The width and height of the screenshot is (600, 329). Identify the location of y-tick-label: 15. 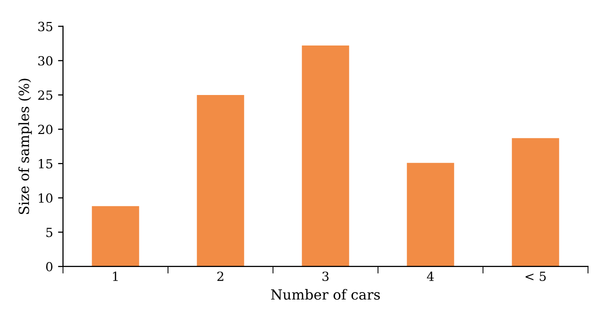
(45, 163).